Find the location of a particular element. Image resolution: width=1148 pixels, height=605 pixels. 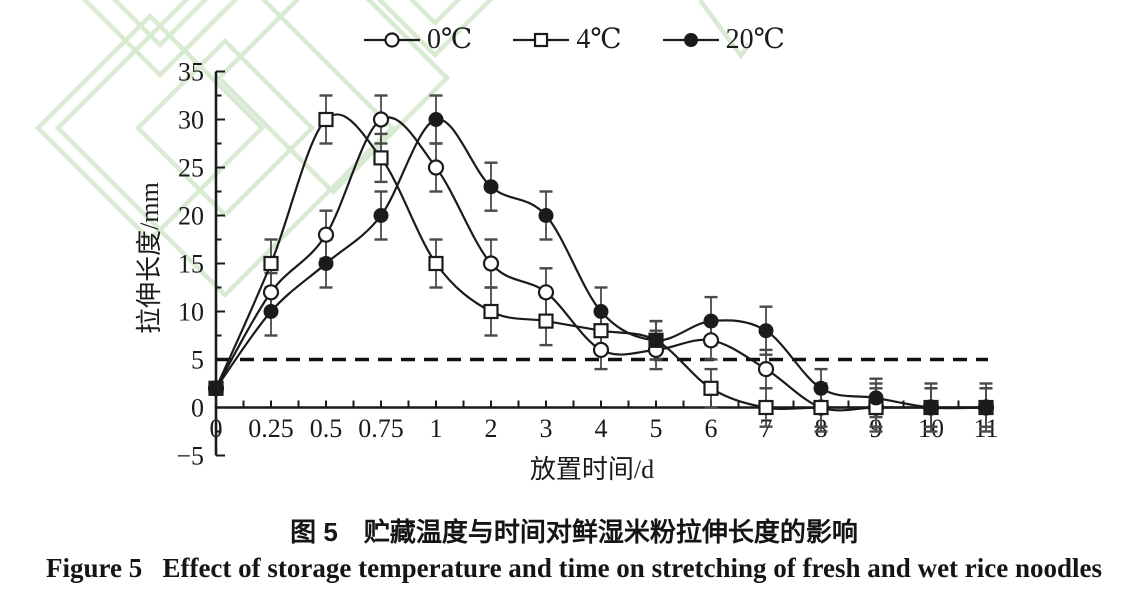

y-tick-label: −5 is located at coordinates (190, 456).